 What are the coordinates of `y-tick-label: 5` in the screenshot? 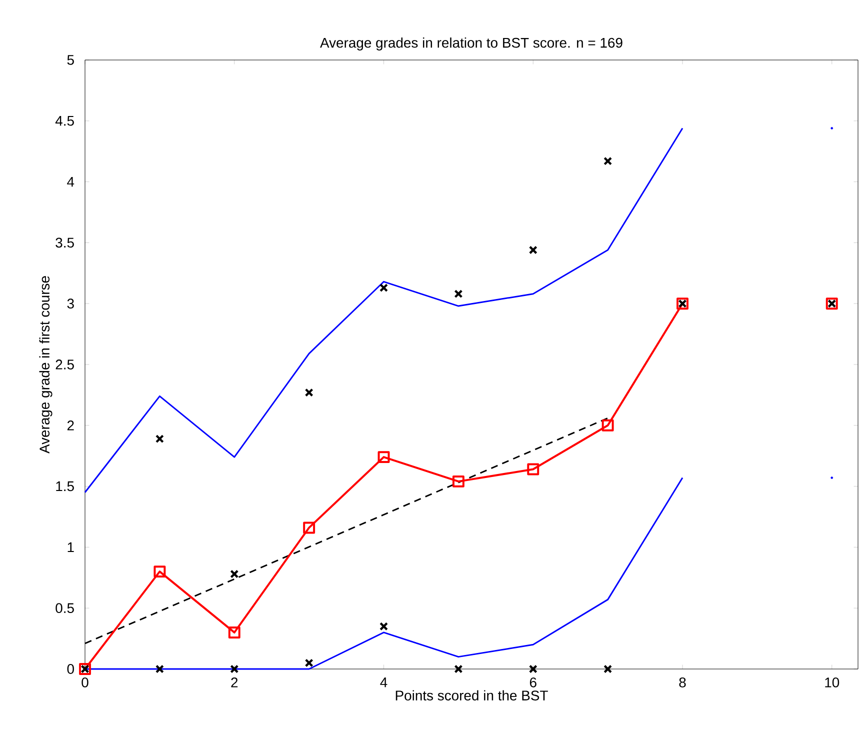 It's located at (70, 60).